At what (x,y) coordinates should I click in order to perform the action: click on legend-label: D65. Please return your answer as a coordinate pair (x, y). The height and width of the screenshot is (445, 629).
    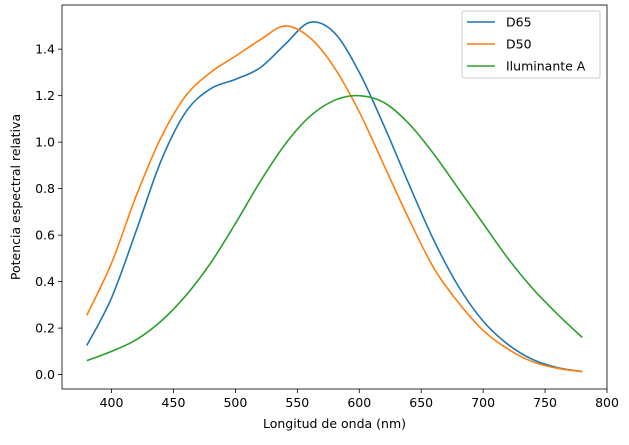
    Looking at the image, I should click on (519, 22).